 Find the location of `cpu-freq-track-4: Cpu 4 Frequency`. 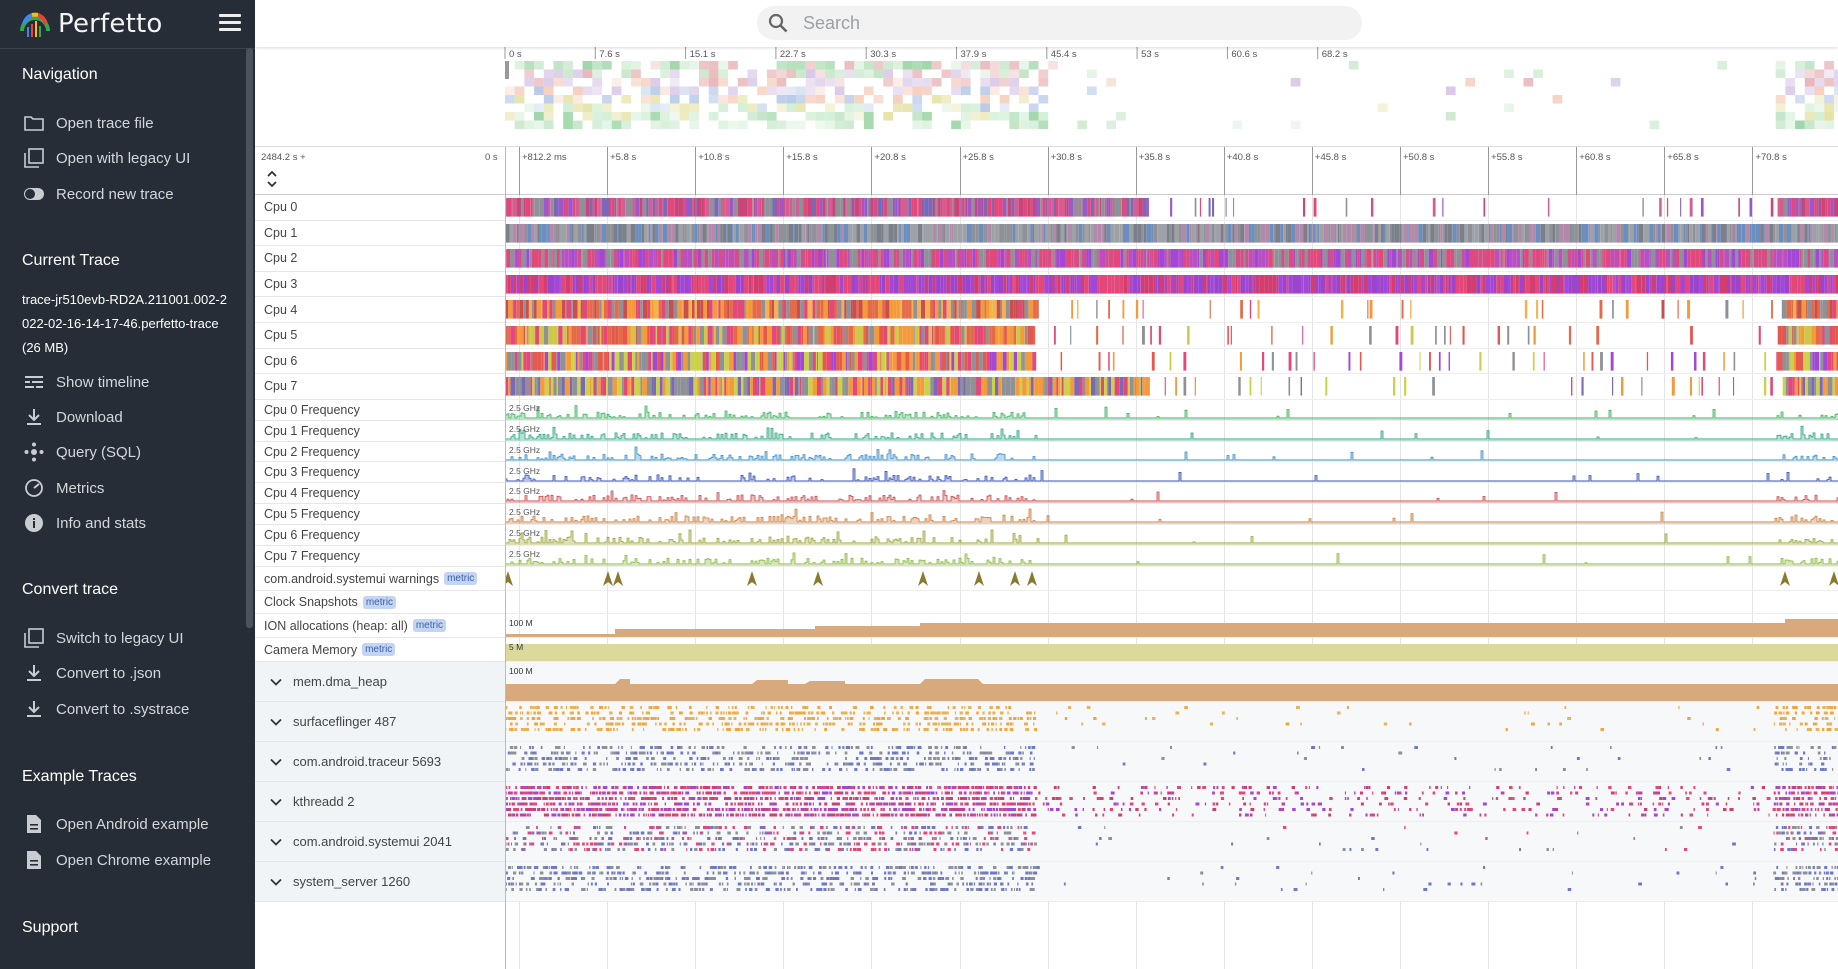

cpu-freq-track-4: Cpu 4 Frequency is located at coordinates (380, 494).